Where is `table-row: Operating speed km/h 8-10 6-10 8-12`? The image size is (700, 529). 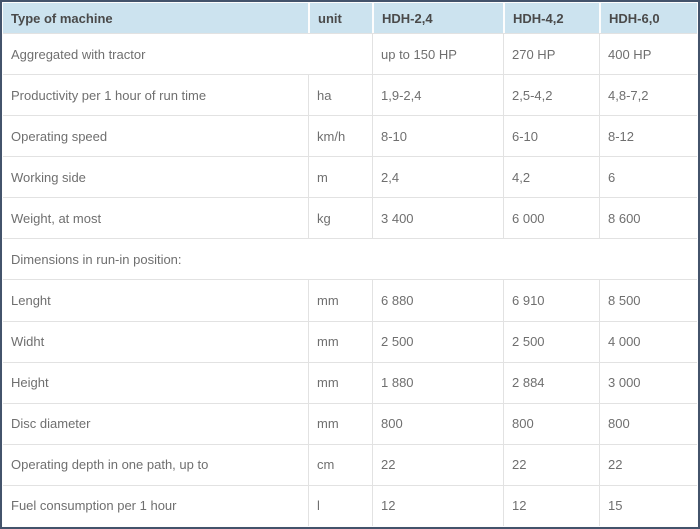 table-row: Operating speed km/h 8-10 6-10 8-12 is located at coordinates (350, 136).